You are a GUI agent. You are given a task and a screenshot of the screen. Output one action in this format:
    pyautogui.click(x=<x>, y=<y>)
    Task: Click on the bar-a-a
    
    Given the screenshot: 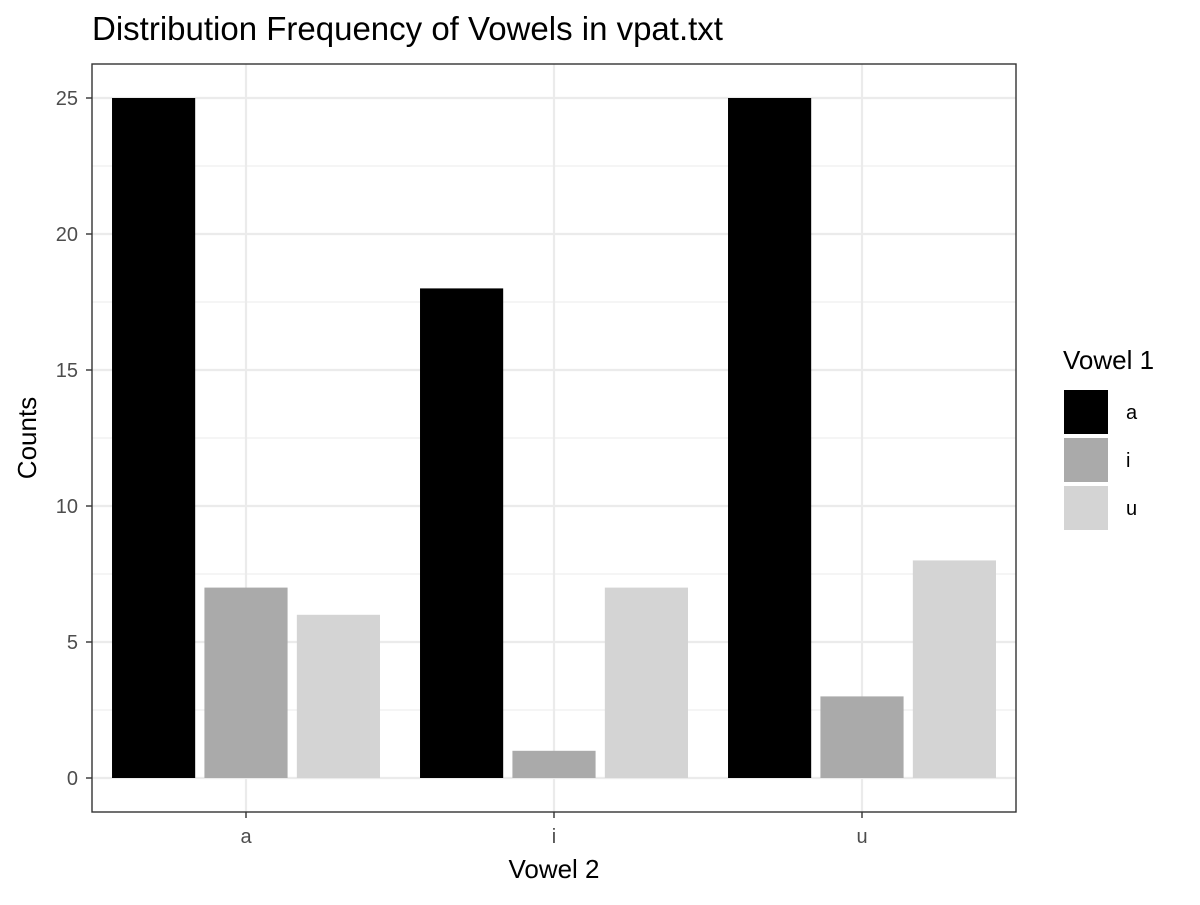 What is the action you would take?
    pyautogui.click(x=154, y=438)
    